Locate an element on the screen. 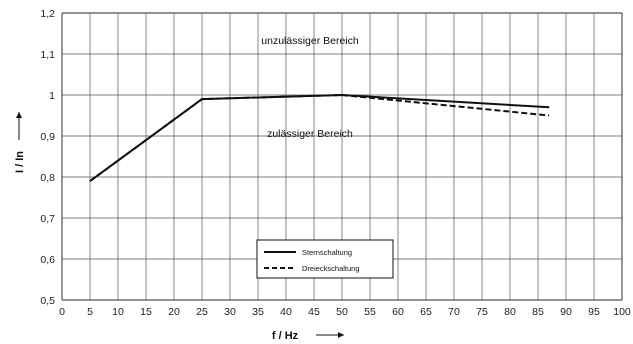  x-tick-label: 20 is located at coordinates (174, 312).